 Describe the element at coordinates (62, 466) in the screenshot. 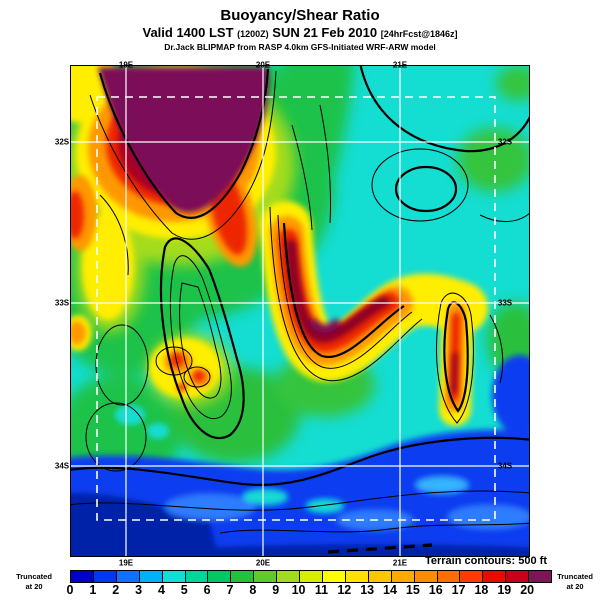

I see `lat-tick-left: 34S` at that location.